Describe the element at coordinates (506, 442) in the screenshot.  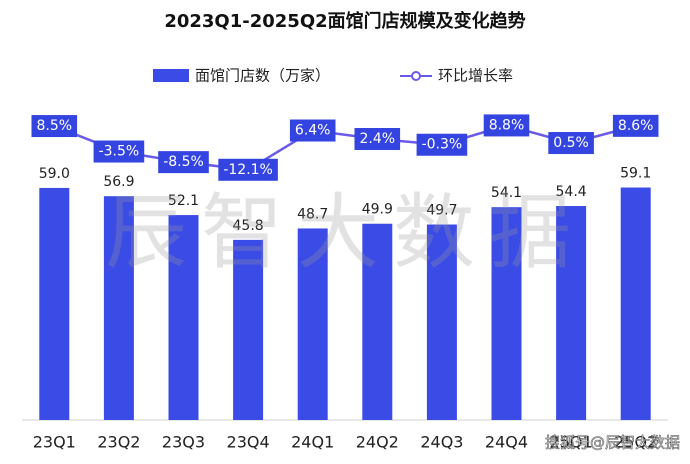
I see `x-tick-label: 24Q4` at that location.